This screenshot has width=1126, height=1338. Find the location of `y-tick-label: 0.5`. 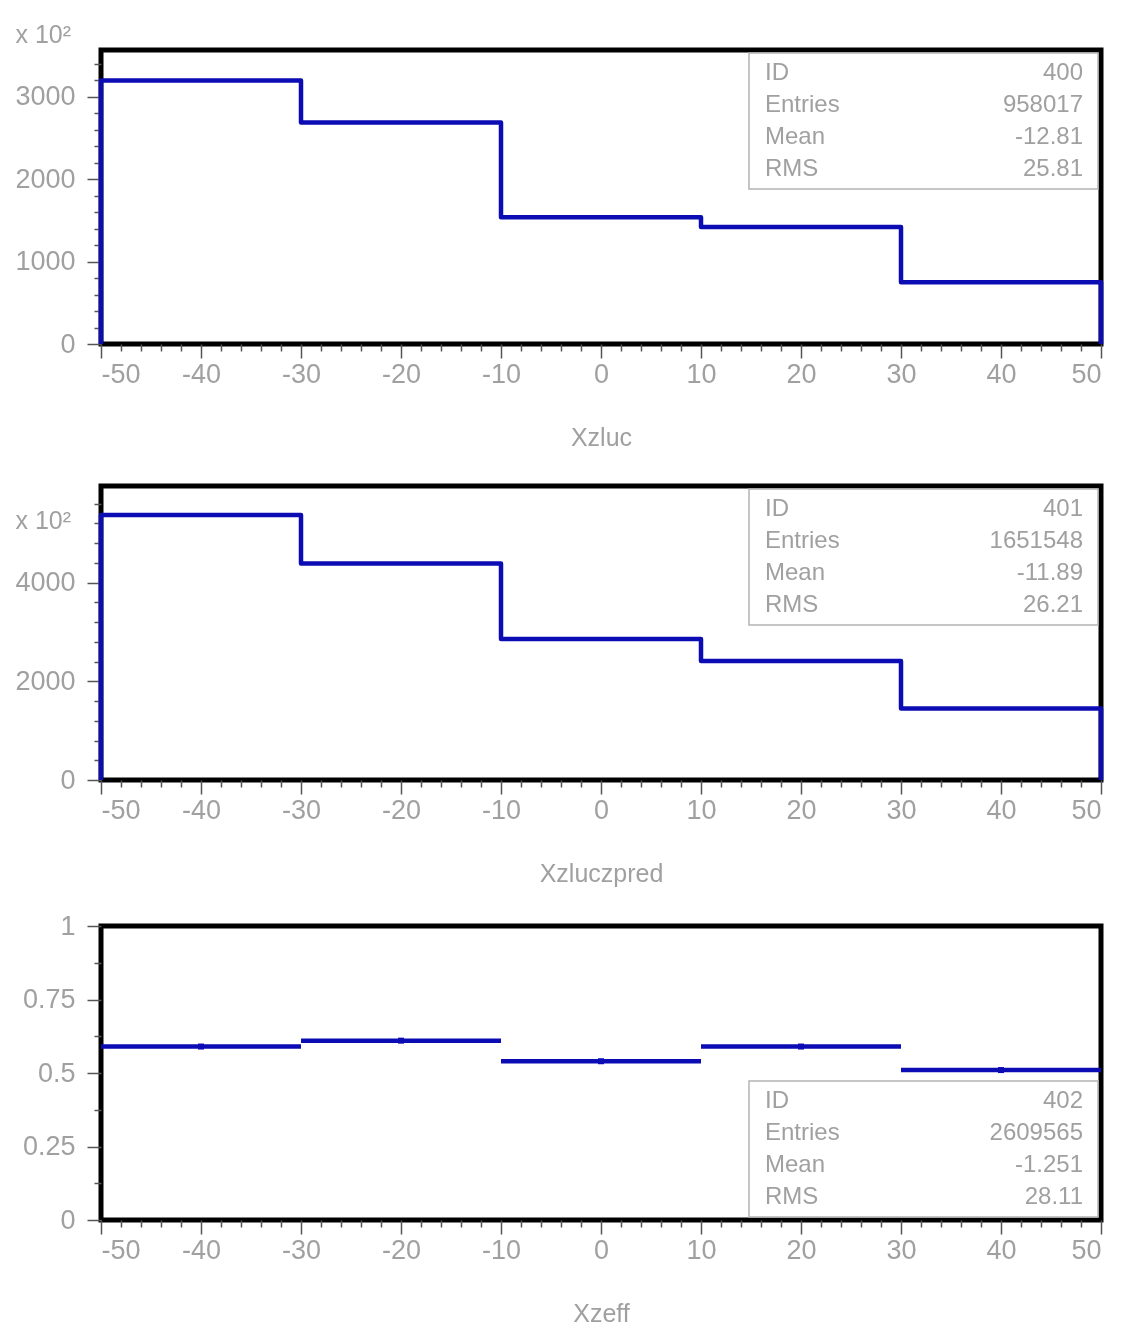

y-tick-label: 0.5 is located at coordinates (56, 1072).